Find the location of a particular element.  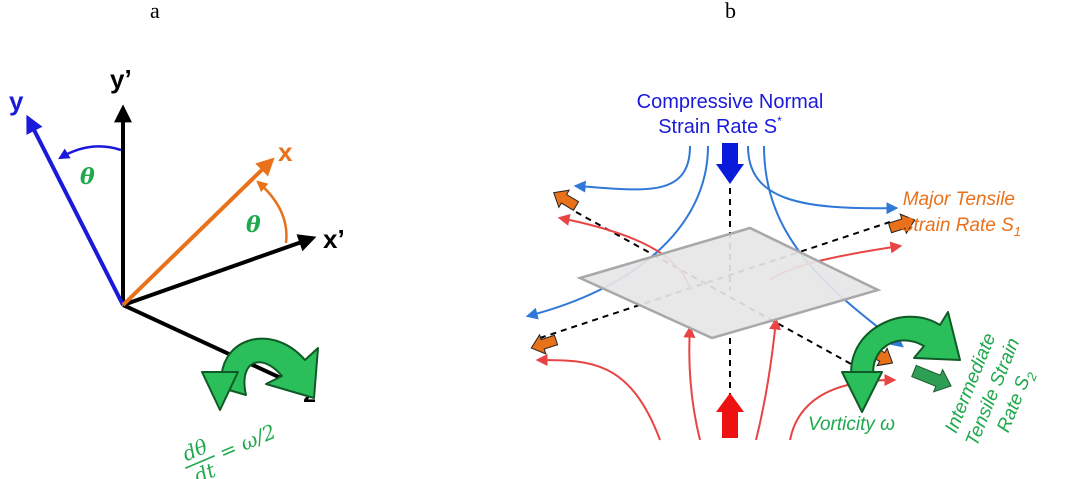

z-axis is located at coordinates (211, 345).